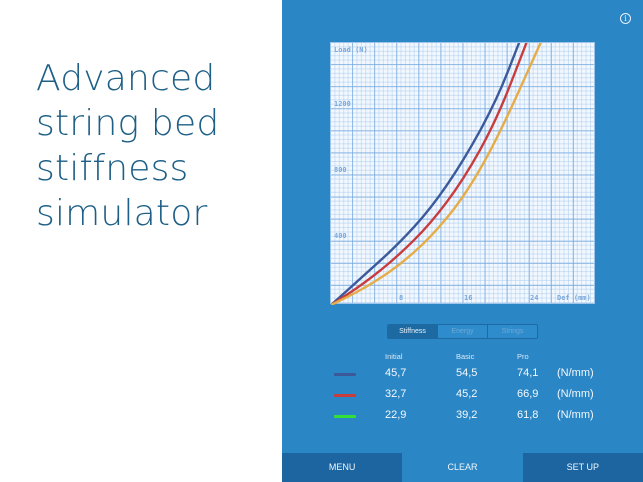 The height and width of the screenshot is (482, 643). What do you see at coordinates (340, 170) in the screenshot?
I see `y-tick-label: 800` at bounding box center [340, 170].